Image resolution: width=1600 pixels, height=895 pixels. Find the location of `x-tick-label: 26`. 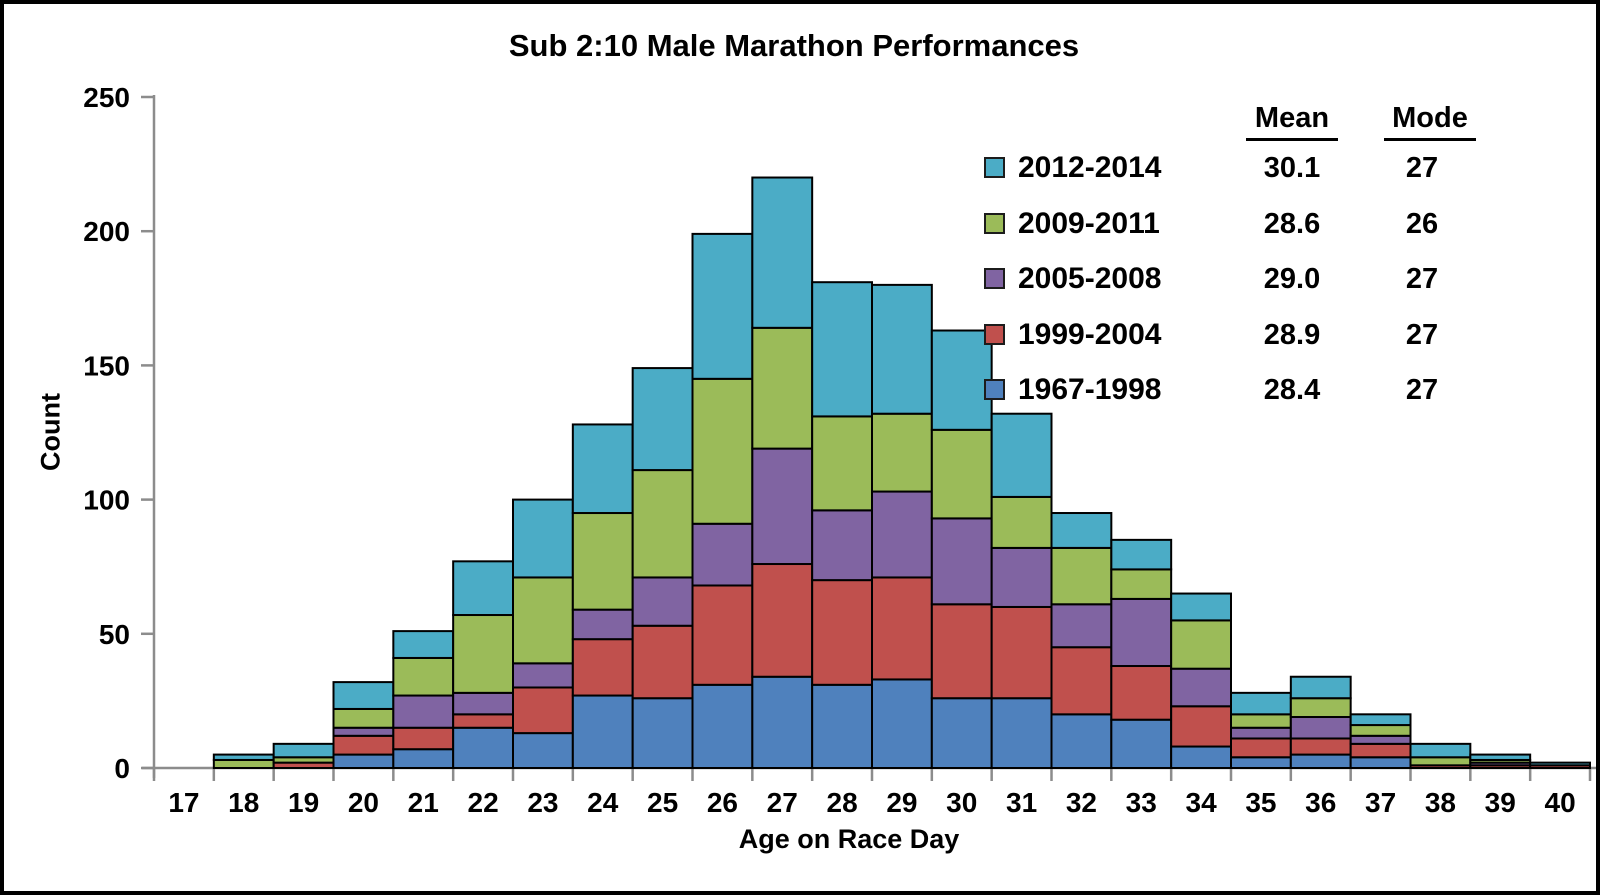

x-tick-label: 26 is located at coordinates (722, 802).